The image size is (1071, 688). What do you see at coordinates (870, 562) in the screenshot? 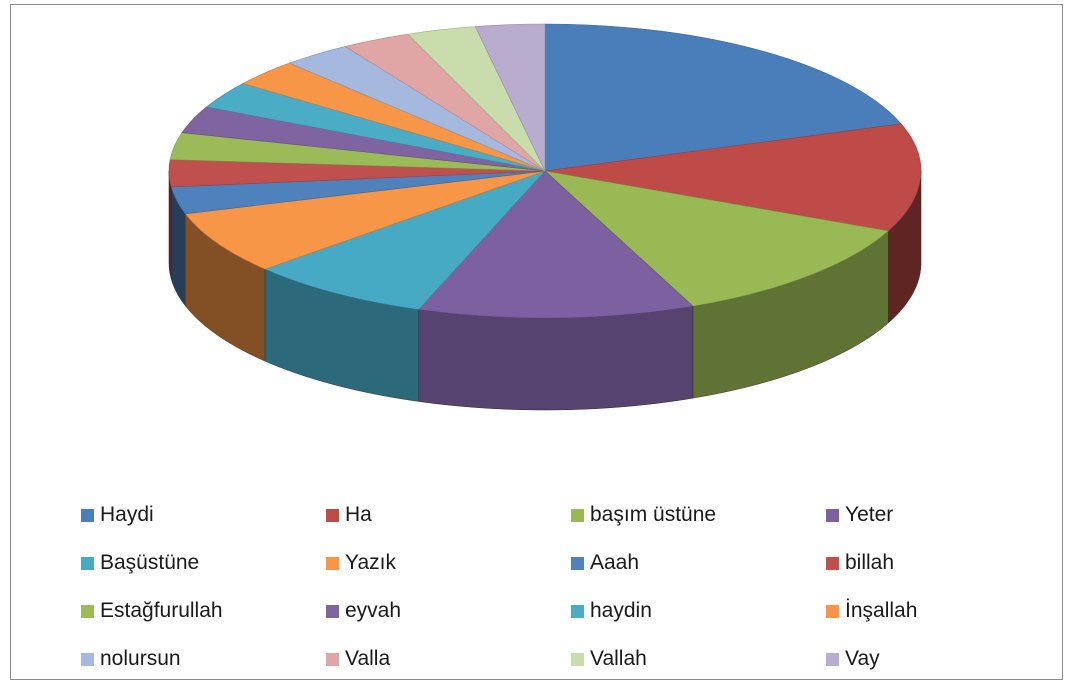
I see `legend-label: billah` at bounding box center [870, 562].